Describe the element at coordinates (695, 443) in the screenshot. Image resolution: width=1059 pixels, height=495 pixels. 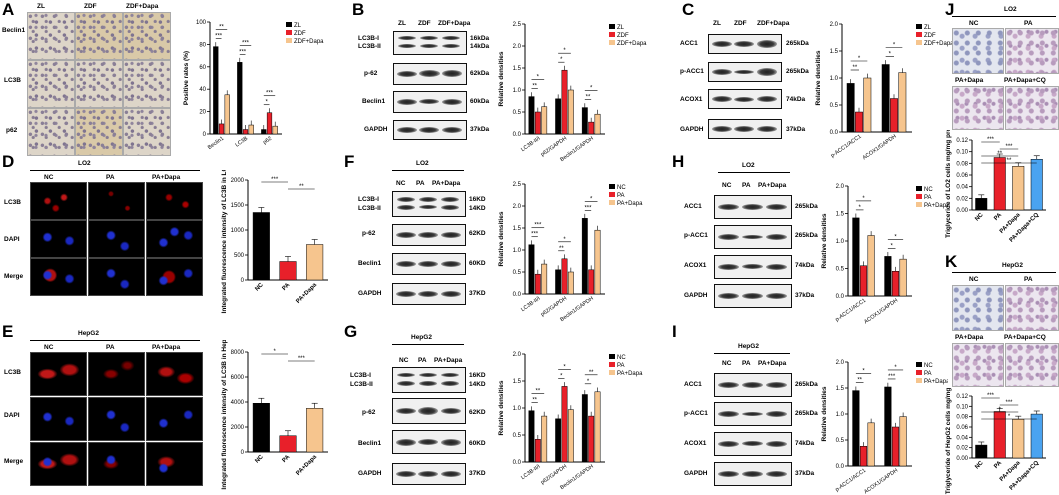
I see `band-label: ACOX1` at that location.